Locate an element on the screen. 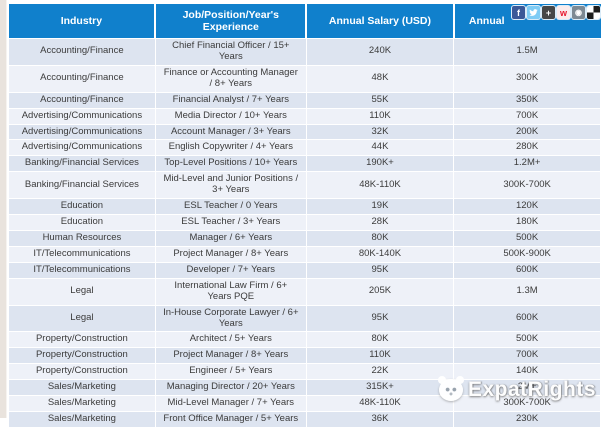 This screenshot has height=428, width=606. share-plus-icon: + is located at coordinates (548, 12).